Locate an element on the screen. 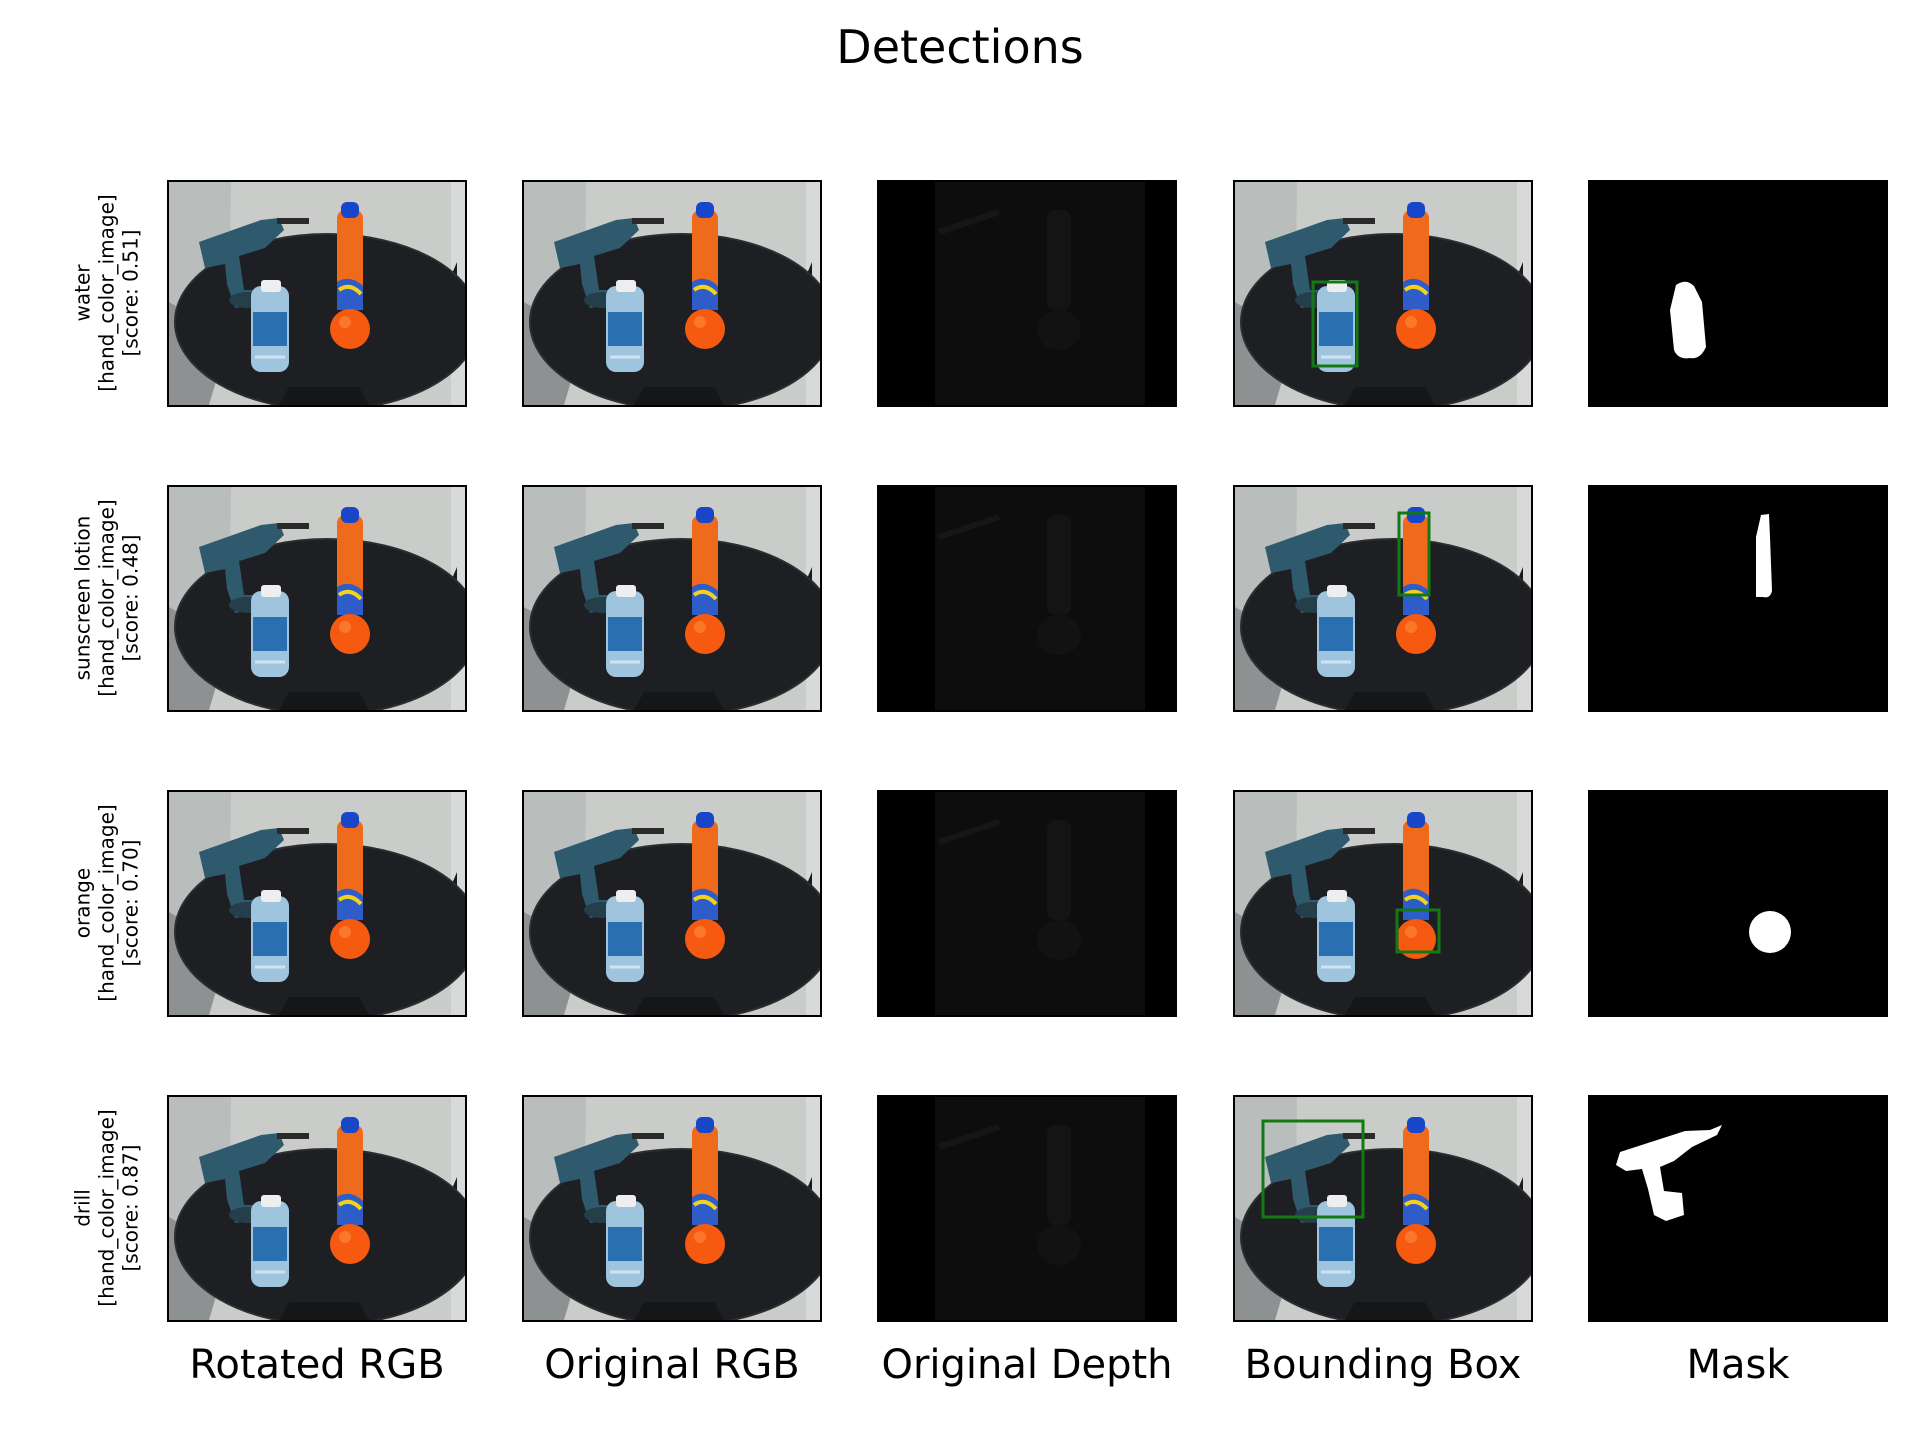  row-label-object: drill is located at coordinates (82, 1208).